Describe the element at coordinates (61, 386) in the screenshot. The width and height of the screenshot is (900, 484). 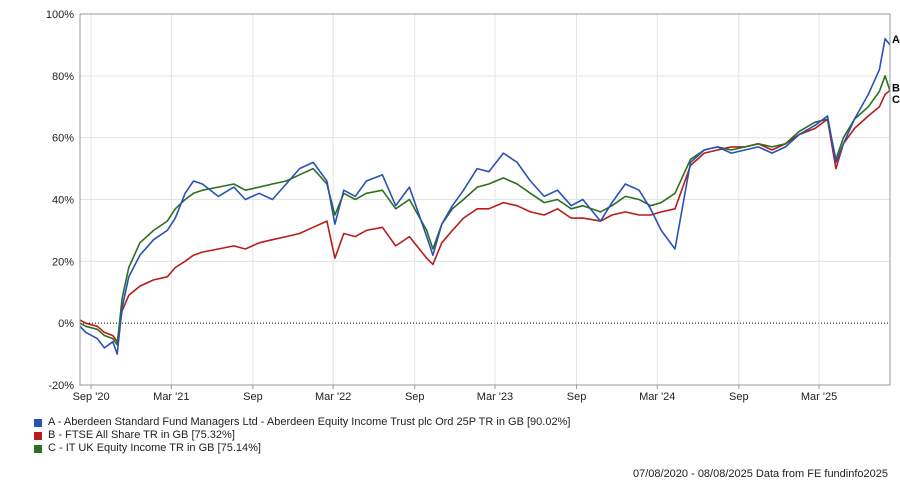
I see `y-tick-label: -20%` at that location.